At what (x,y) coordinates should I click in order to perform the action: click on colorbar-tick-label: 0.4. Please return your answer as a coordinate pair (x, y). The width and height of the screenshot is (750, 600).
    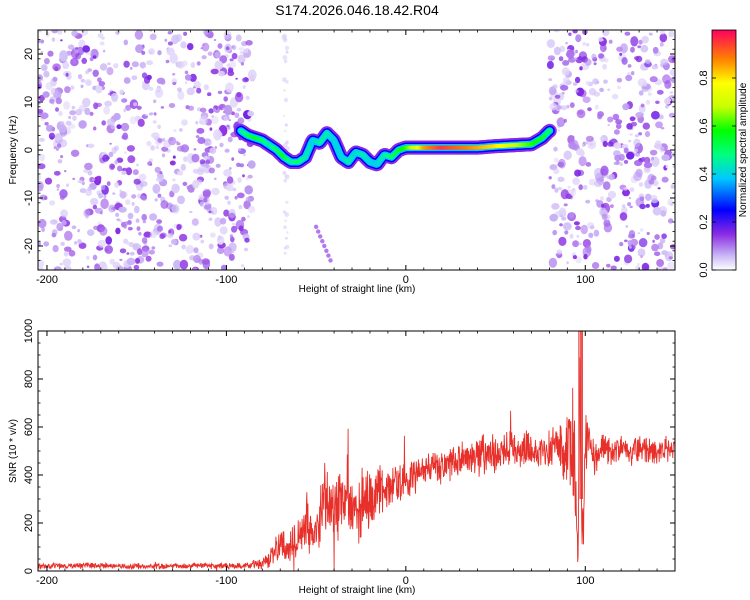
    Looking at the image, I should click on (704, 173).